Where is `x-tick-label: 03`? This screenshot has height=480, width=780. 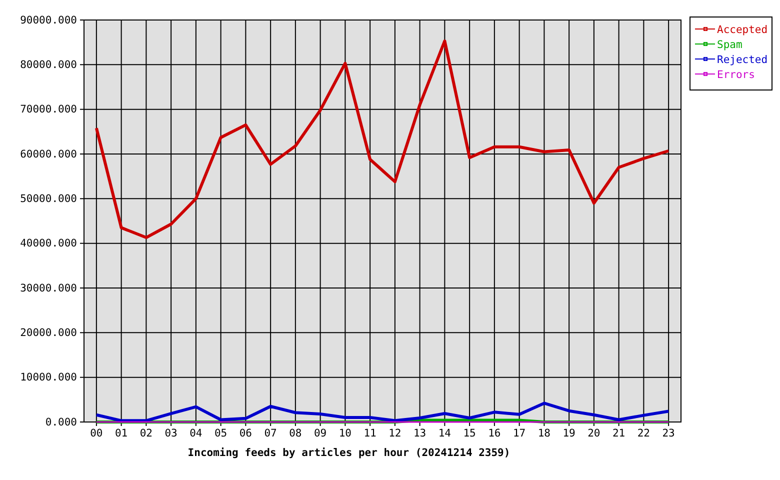
x-tick-label: 03 is located at coordinates (171, 433).